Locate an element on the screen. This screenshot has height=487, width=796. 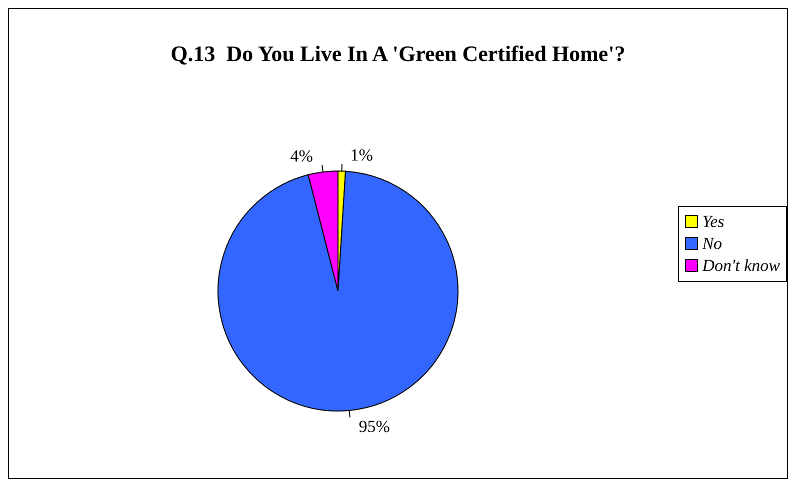
data-label: 4% is located at coordinates (301, 156).